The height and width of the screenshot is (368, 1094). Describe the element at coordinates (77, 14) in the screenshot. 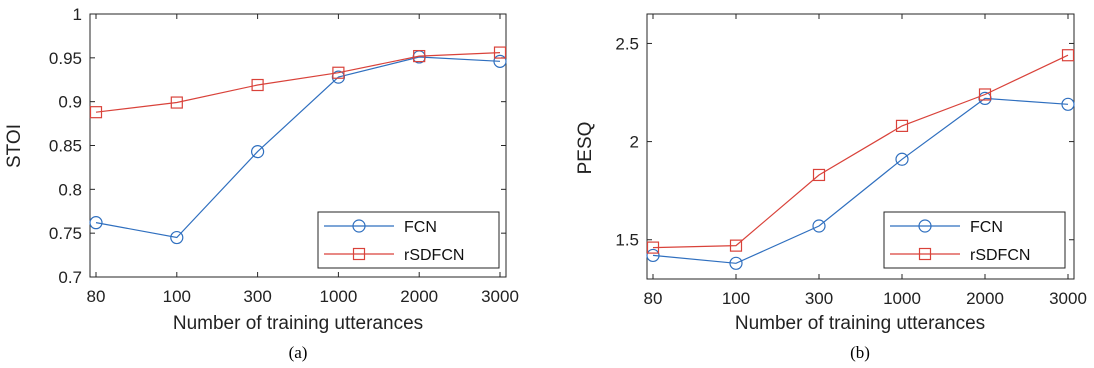

I see `y-tick-label: 1` at that location.